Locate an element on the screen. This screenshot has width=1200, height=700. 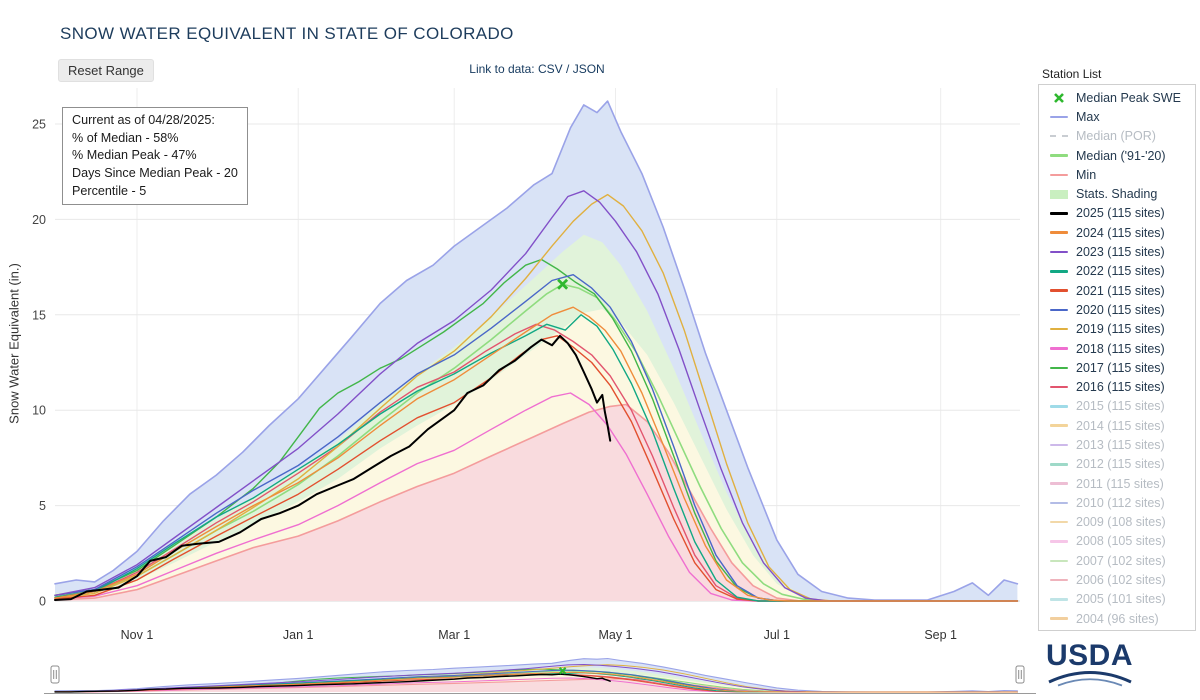
legend-label: 2004 (96 sites) is located at coordinates (1117, 618).